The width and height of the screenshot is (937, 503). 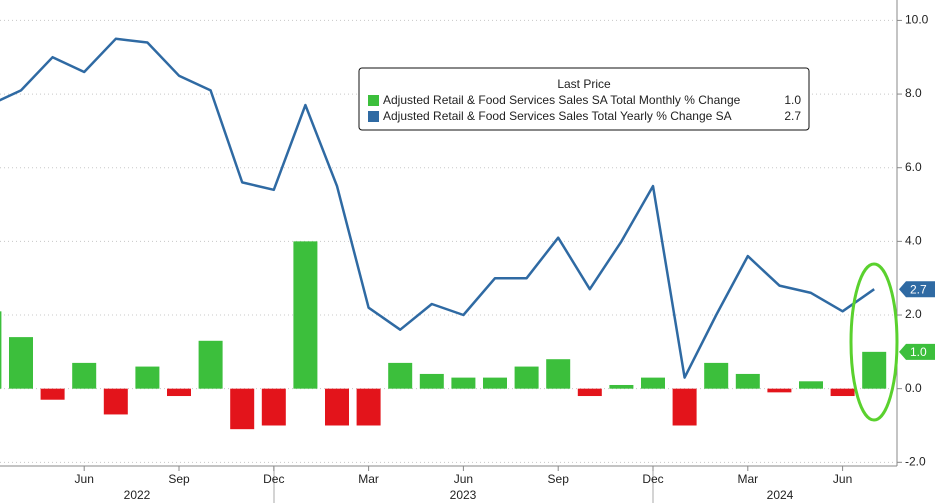 I want to click on y-tick-label: 4.0, so click(x=913, y=241).